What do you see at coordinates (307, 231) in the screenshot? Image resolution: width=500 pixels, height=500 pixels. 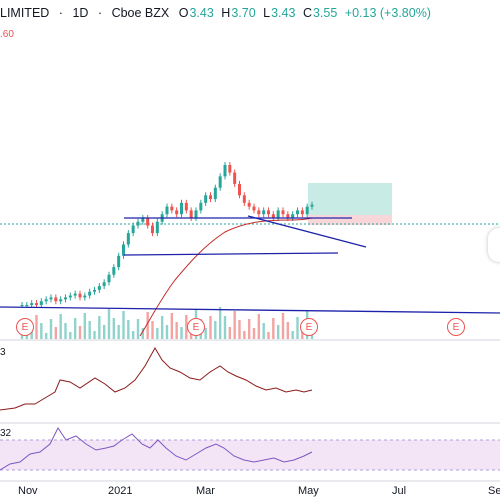 I see `trendline-descending` at bounding box center [307, 231].